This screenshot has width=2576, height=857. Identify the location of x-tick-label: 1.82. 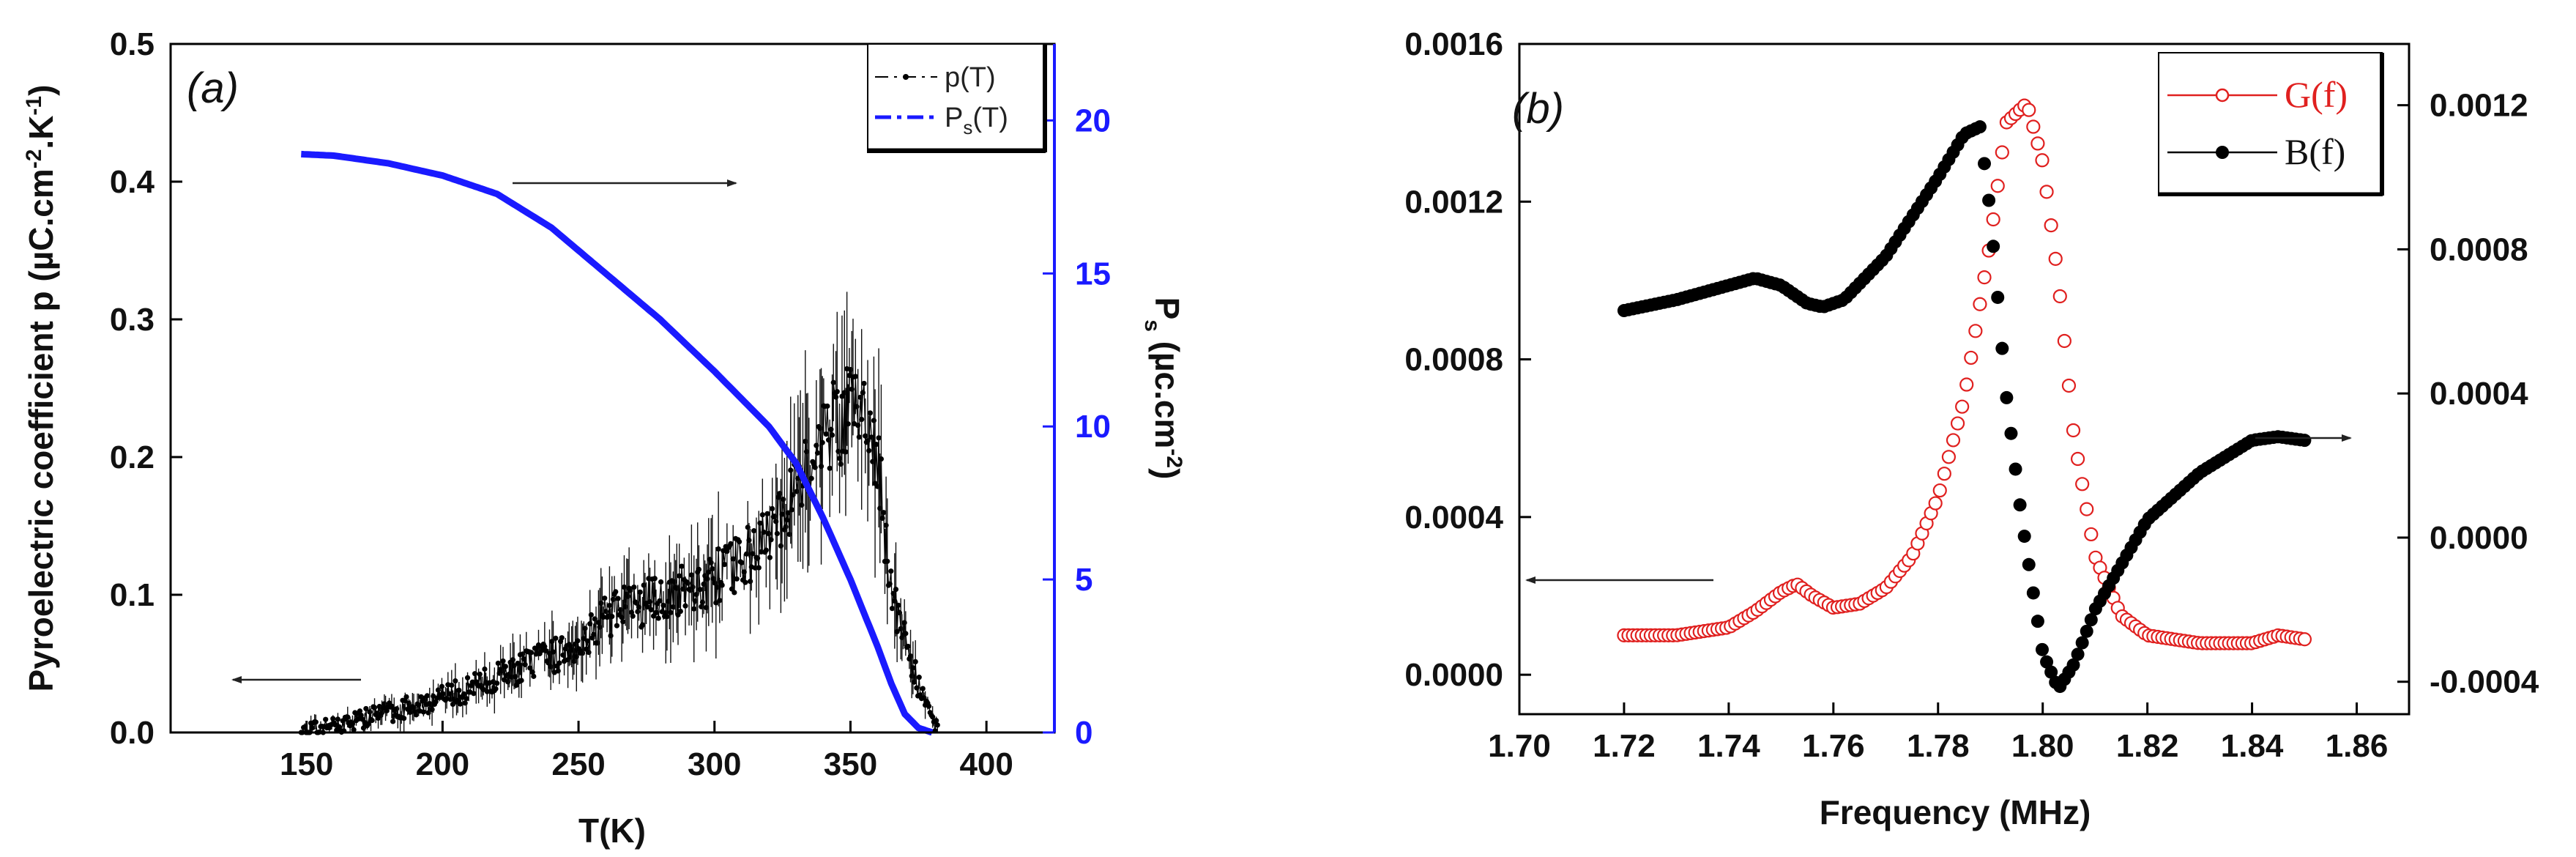
(2147, 746).